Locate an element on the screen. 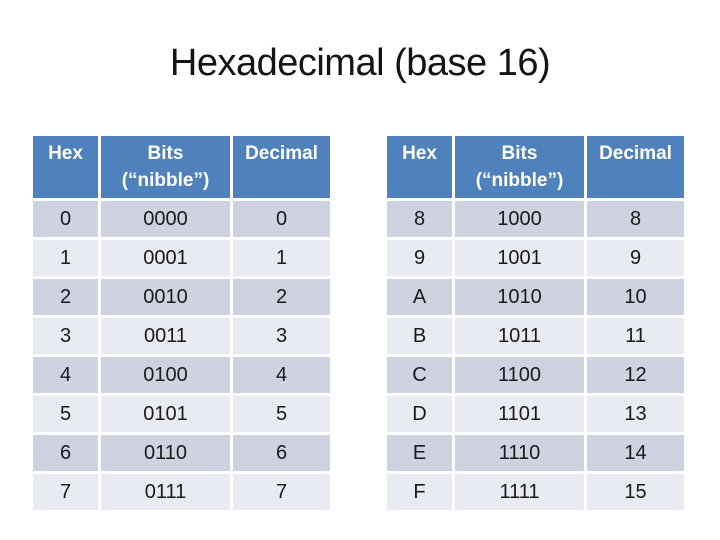 The height and width of the screenshot is (540, 720). table-row: 9 1001 9 is located at coordinates (535, 258).